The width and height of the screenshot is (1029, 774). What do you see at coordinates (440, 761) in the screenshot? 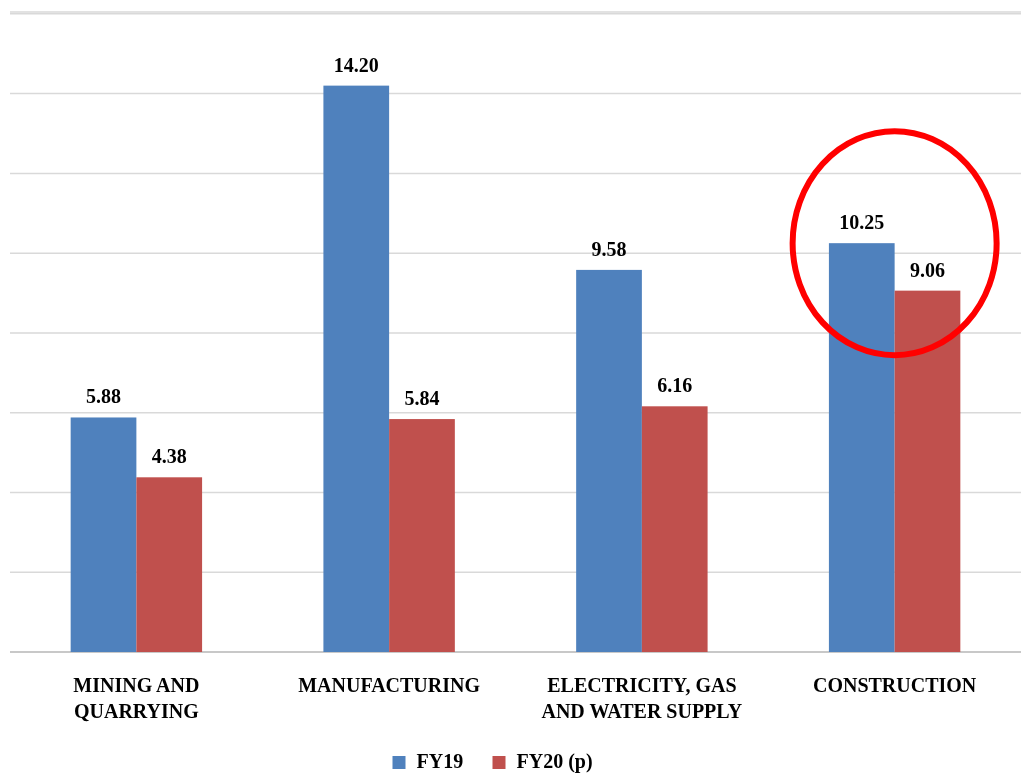
I see `legend-label: FY19` at bounding box center [440, 761].